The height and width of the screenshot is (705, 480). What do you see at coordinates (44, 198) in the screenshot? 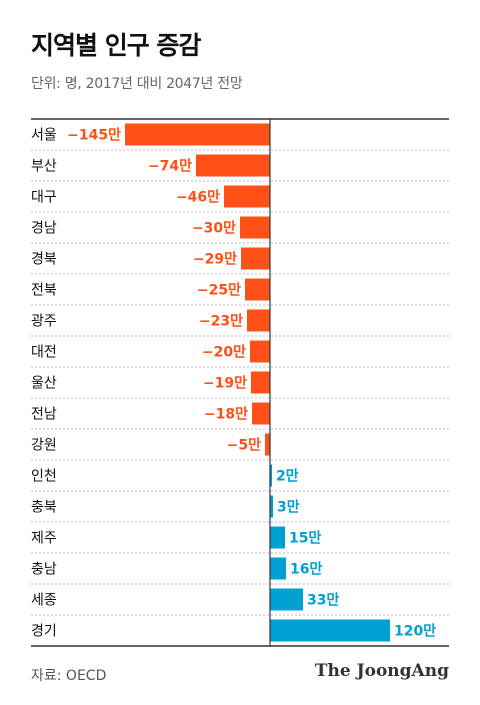
I see `category-label: 대구` at bounding box center [44, 198].